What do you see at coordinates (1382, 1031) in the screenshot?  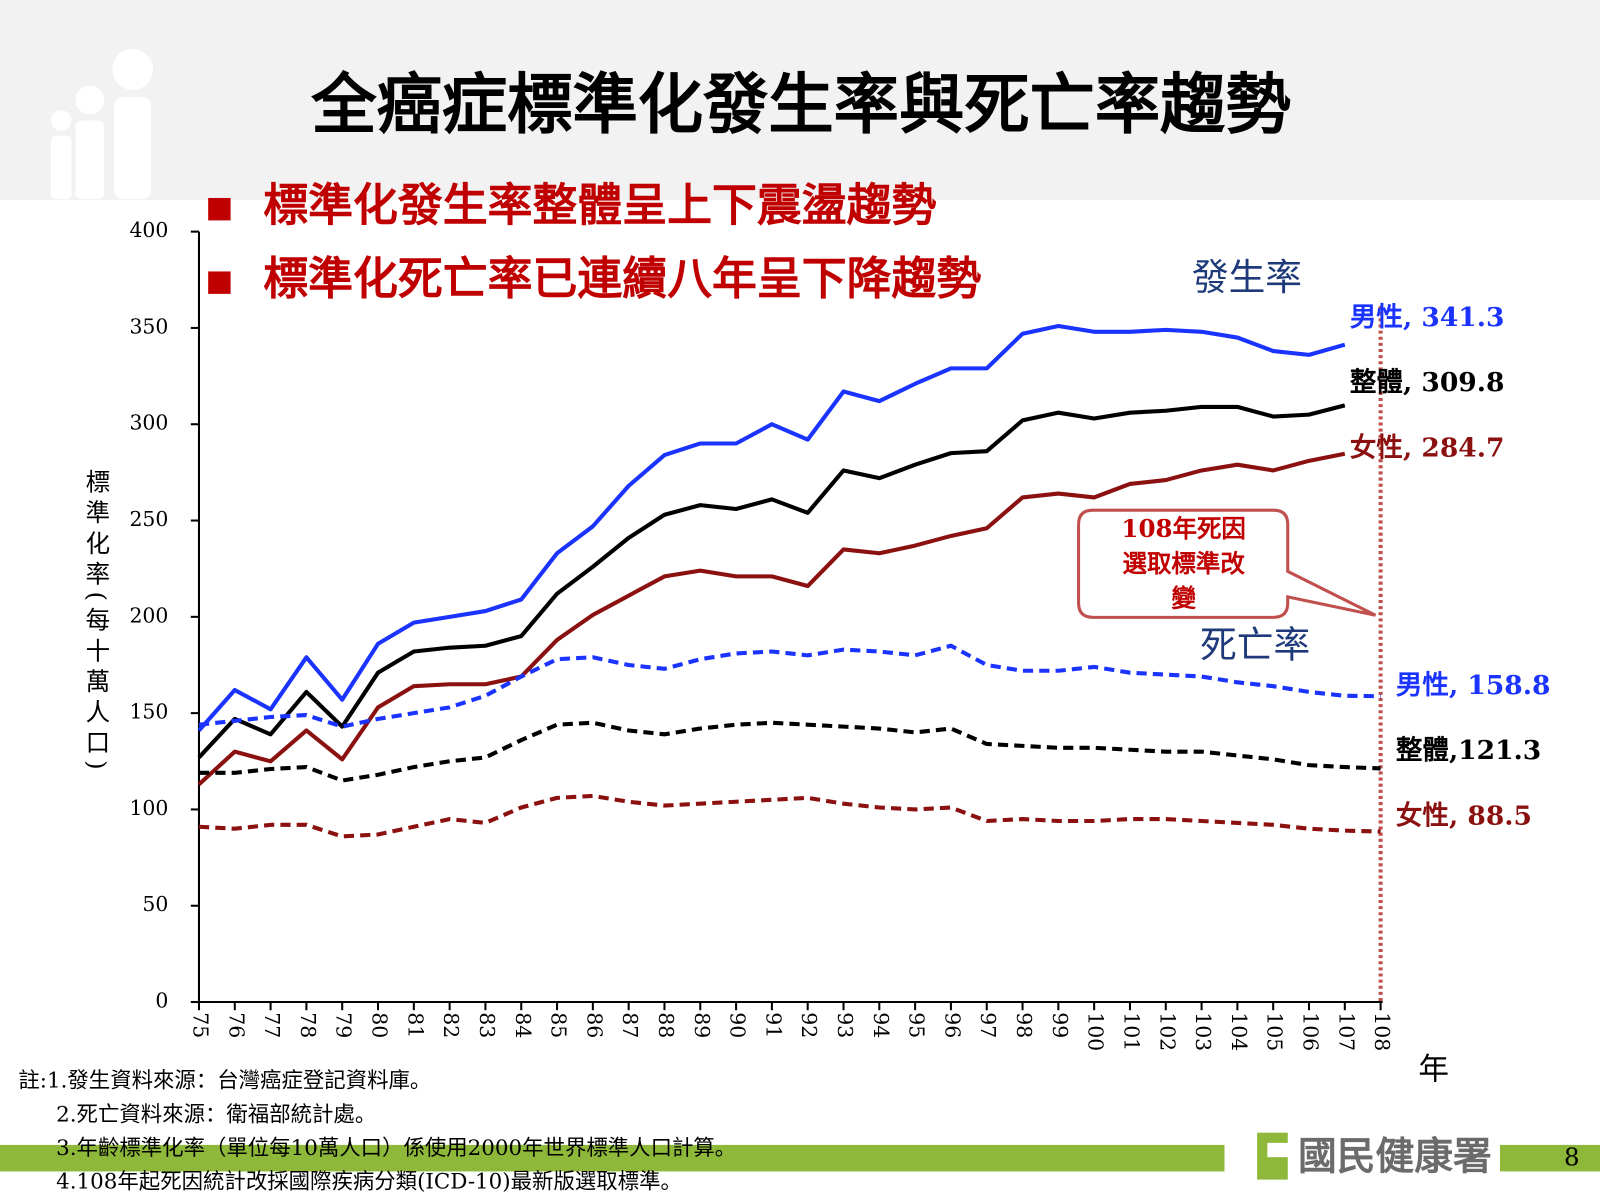 I see `x-tick-label: 108` at bounding box center [1382, 1031].